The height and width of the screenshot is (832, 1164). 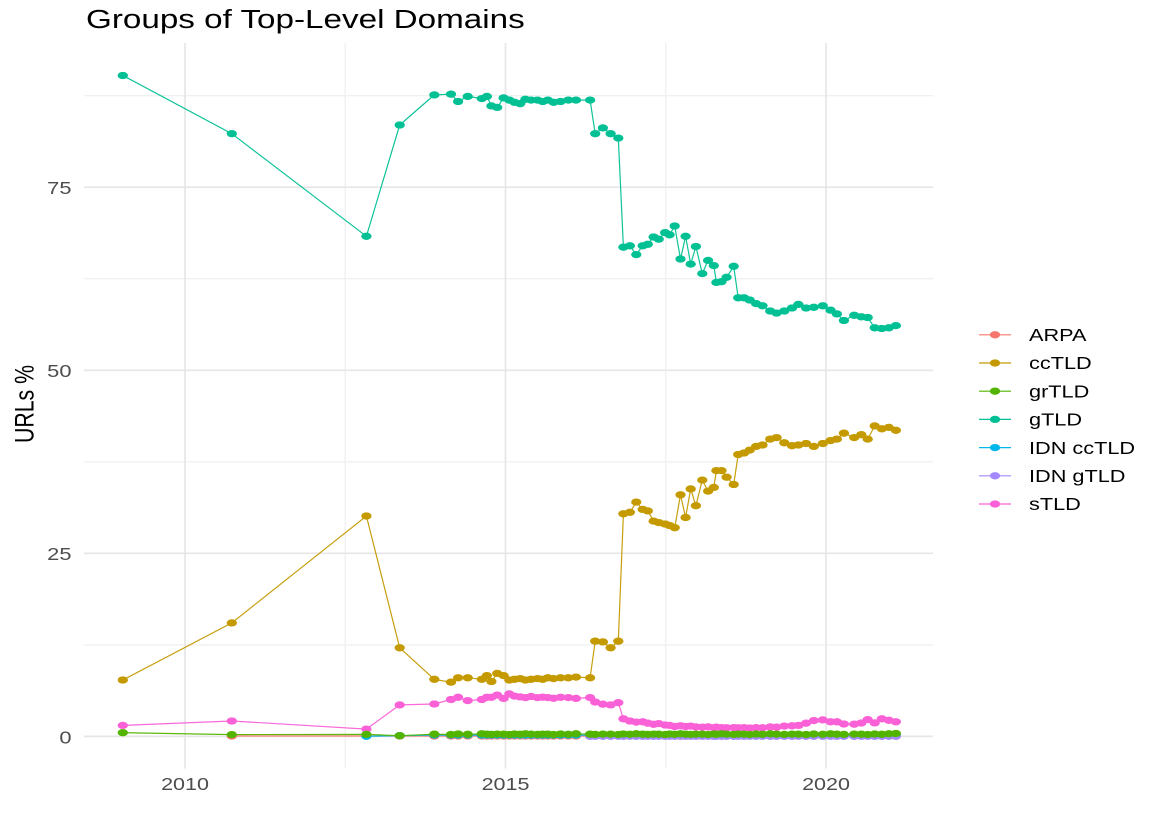 I want to click on svg-text: Groups of Top-Level Domains, so click(x=305, y=19).